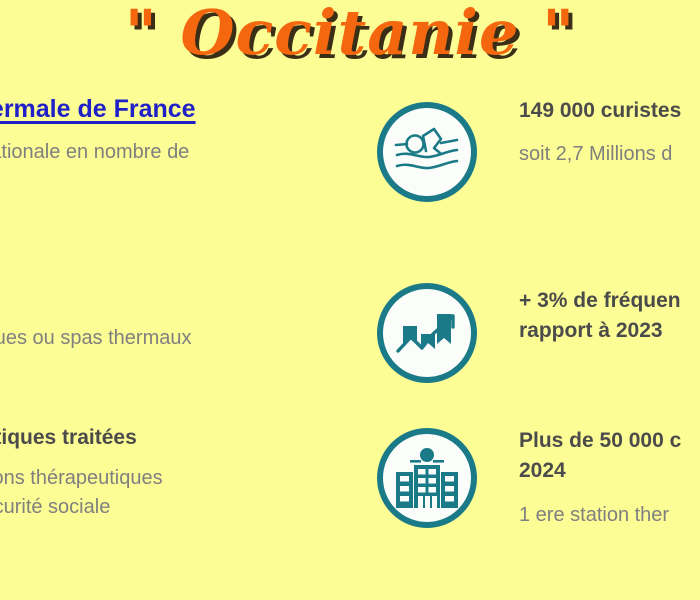 The height and width of the screenshot is (600, 700). Describe the element at coordinates (609, 478) in the screenshot. I see `stat-block-3: Plus de 50 000 c 2024 1 ere station ther` at that location.